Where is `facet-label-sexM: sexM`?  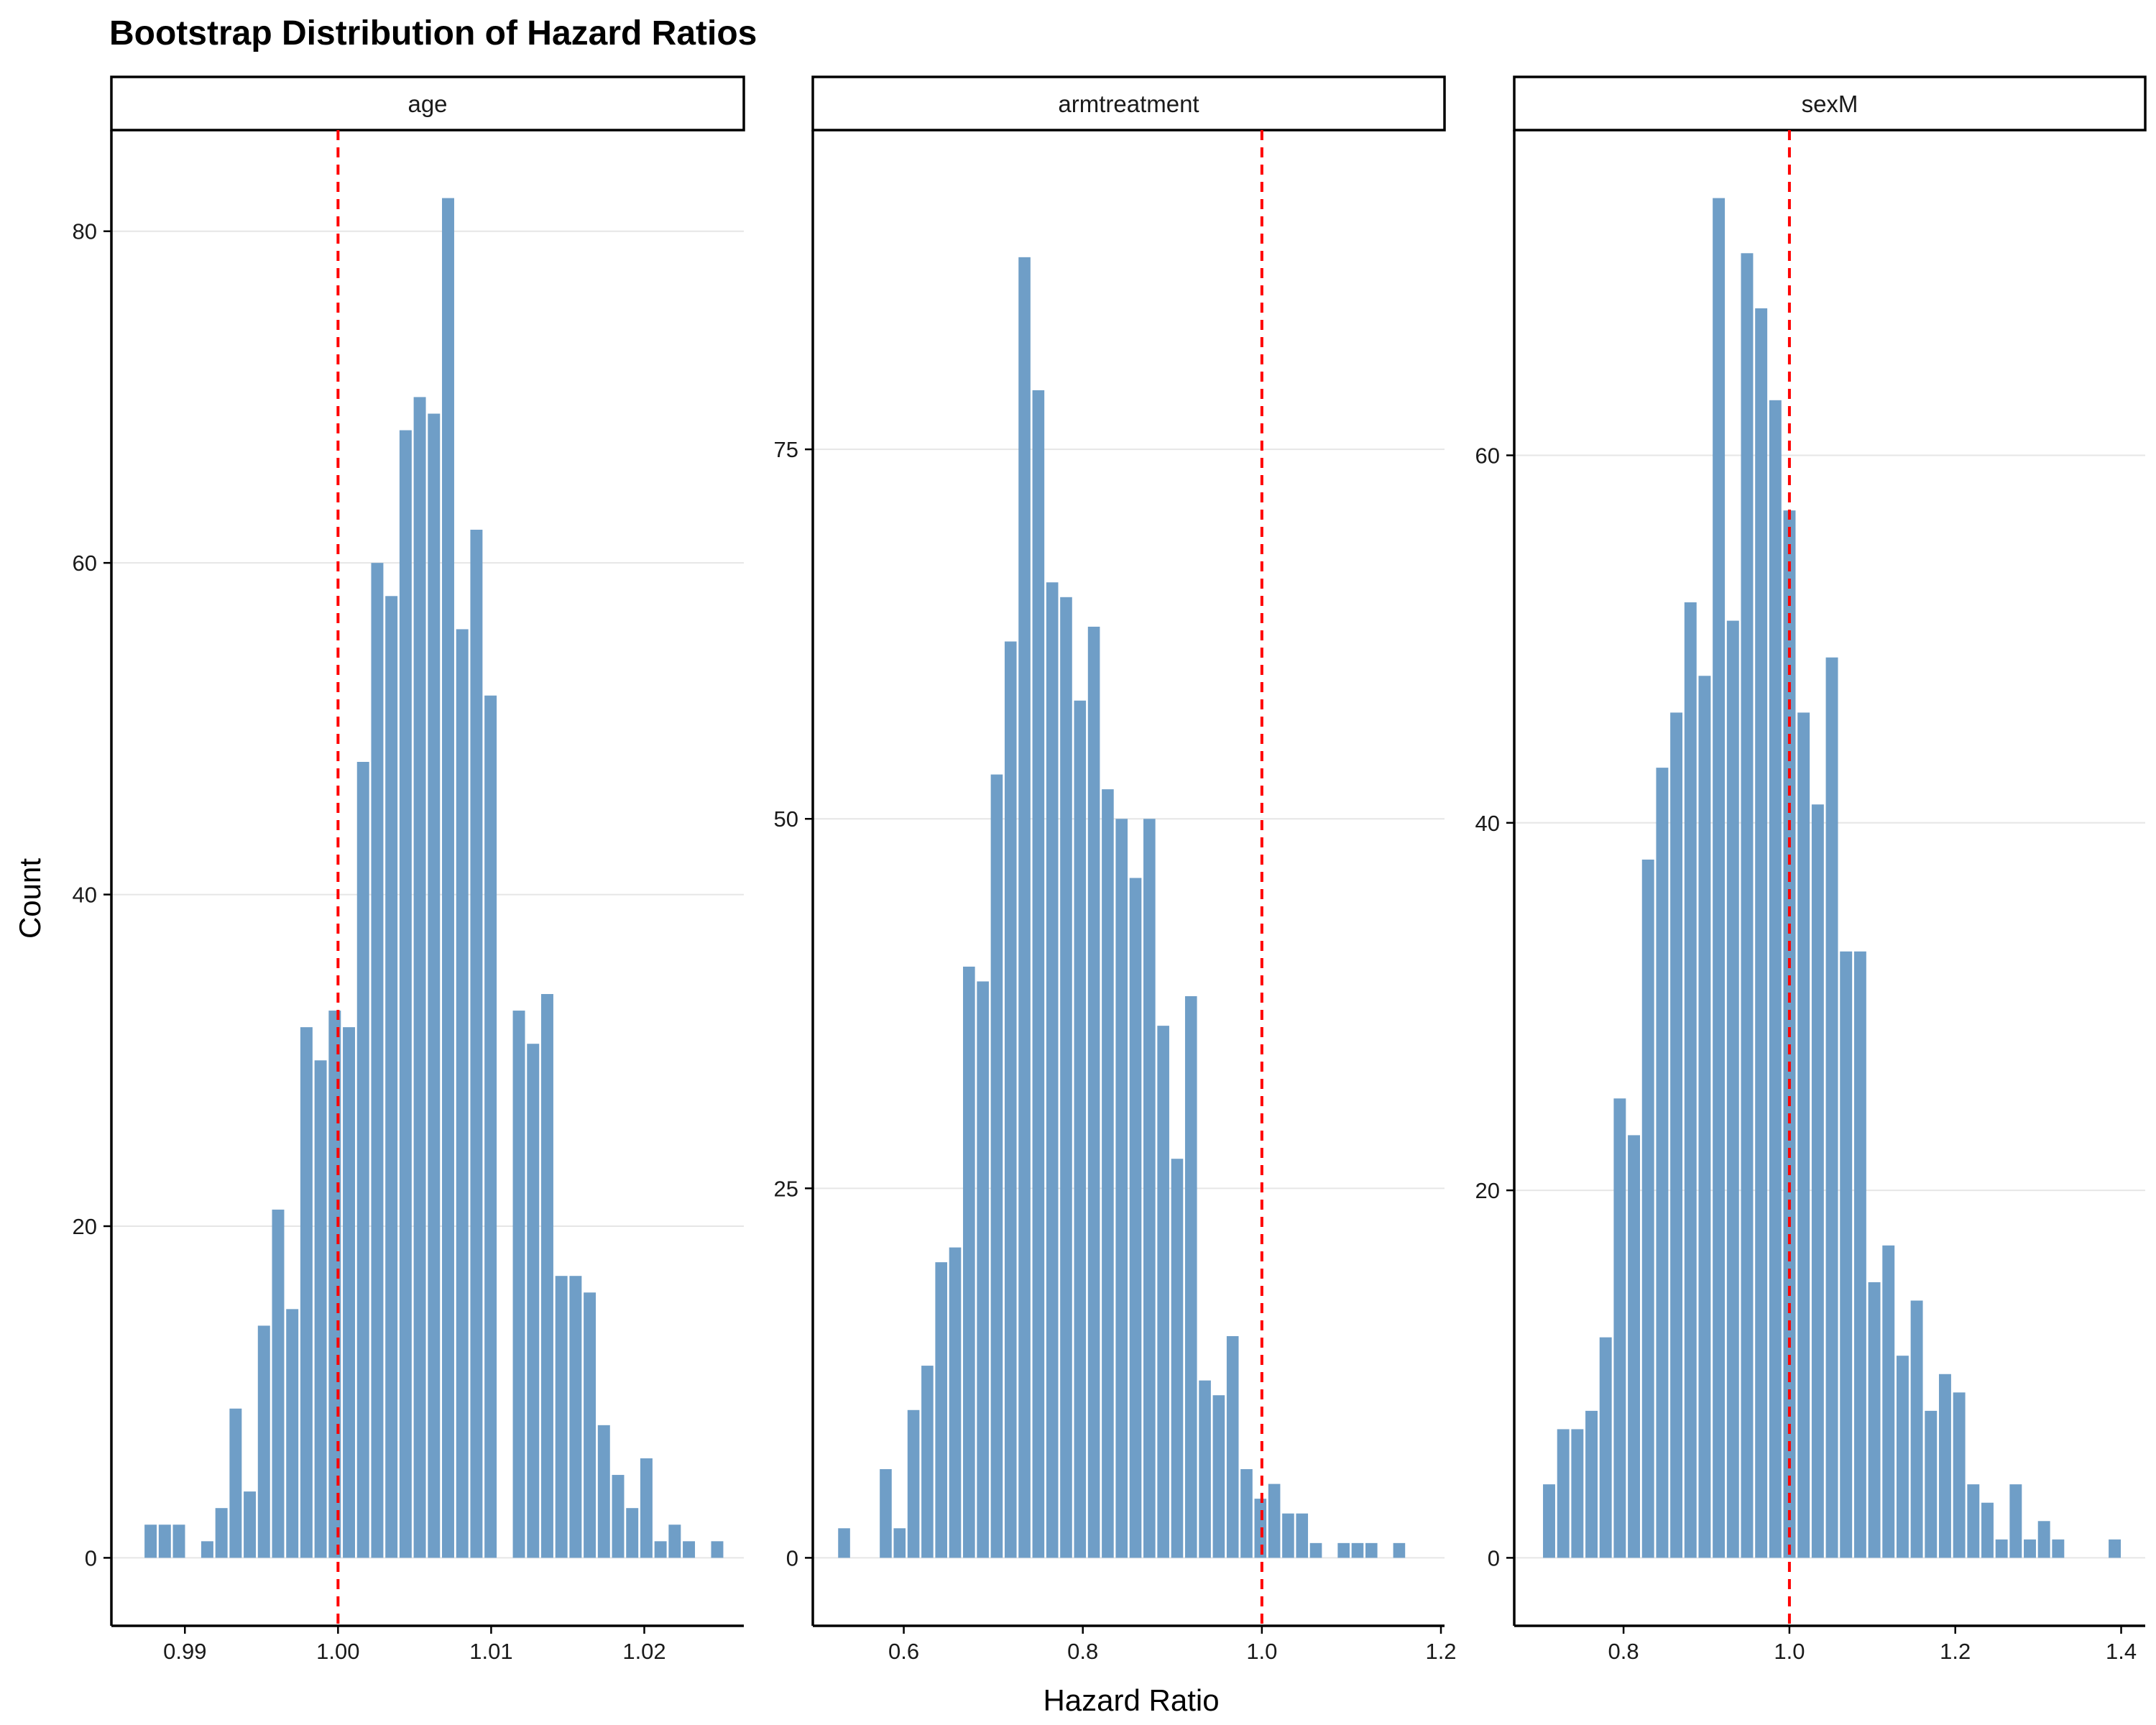 facet-label-sexM: sexM is located at coordinates (1830, 104).